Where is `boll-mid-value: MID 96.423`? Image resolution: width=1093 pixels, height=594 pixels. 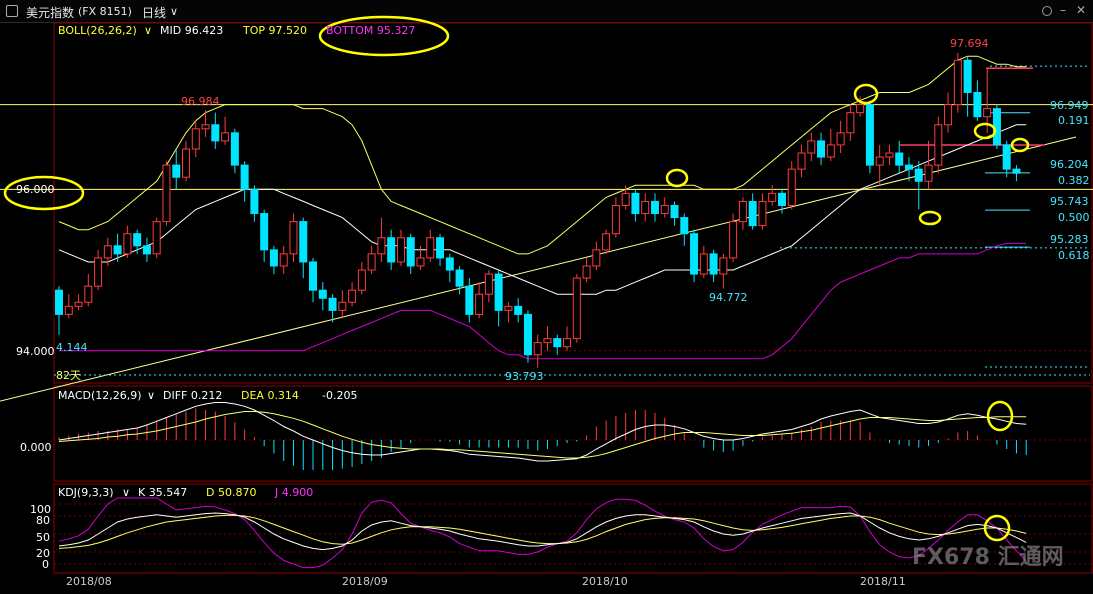
boll-mid-value: MID 96.423 is located at coordinates (192, 30).